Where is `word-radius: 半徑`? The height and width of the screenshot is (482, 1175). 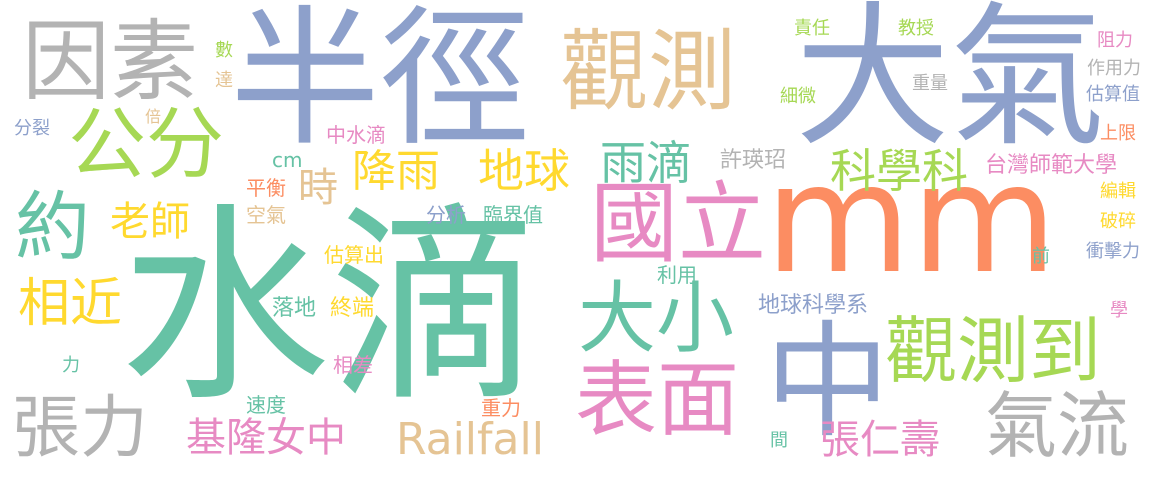
word-radius: 半徑 is located at coordinates (380, 83).